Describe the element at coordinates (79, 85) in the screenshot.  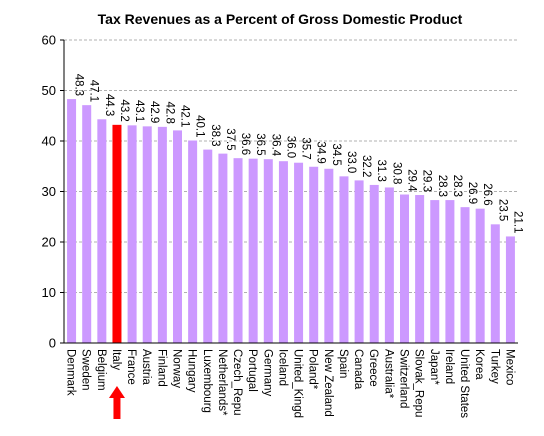
I see `data-label: 48.3` at that location.